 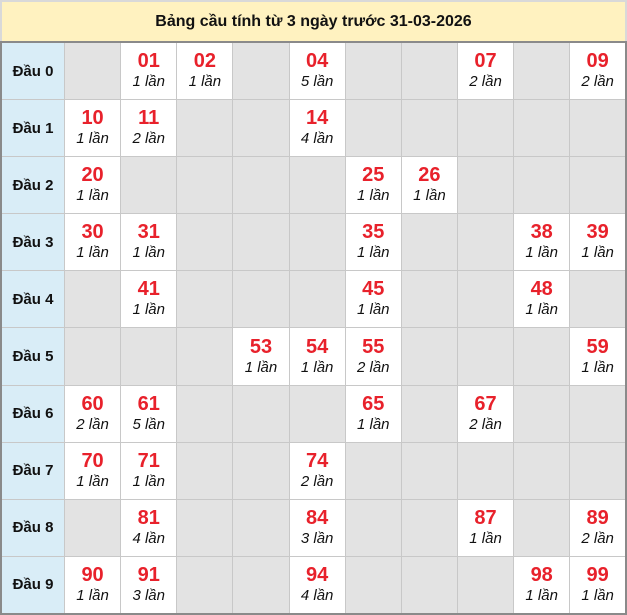 I want to click on lottery-number: 55, so click(x=373, y=346).